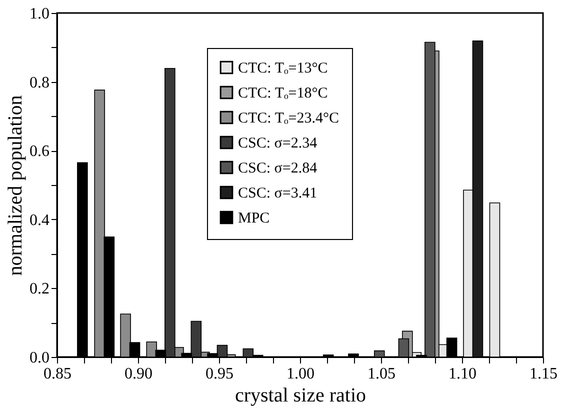 The width and height of the screenshot is (587, 407). I want to click on y-axis-title: normalized population, so click(15, 185).